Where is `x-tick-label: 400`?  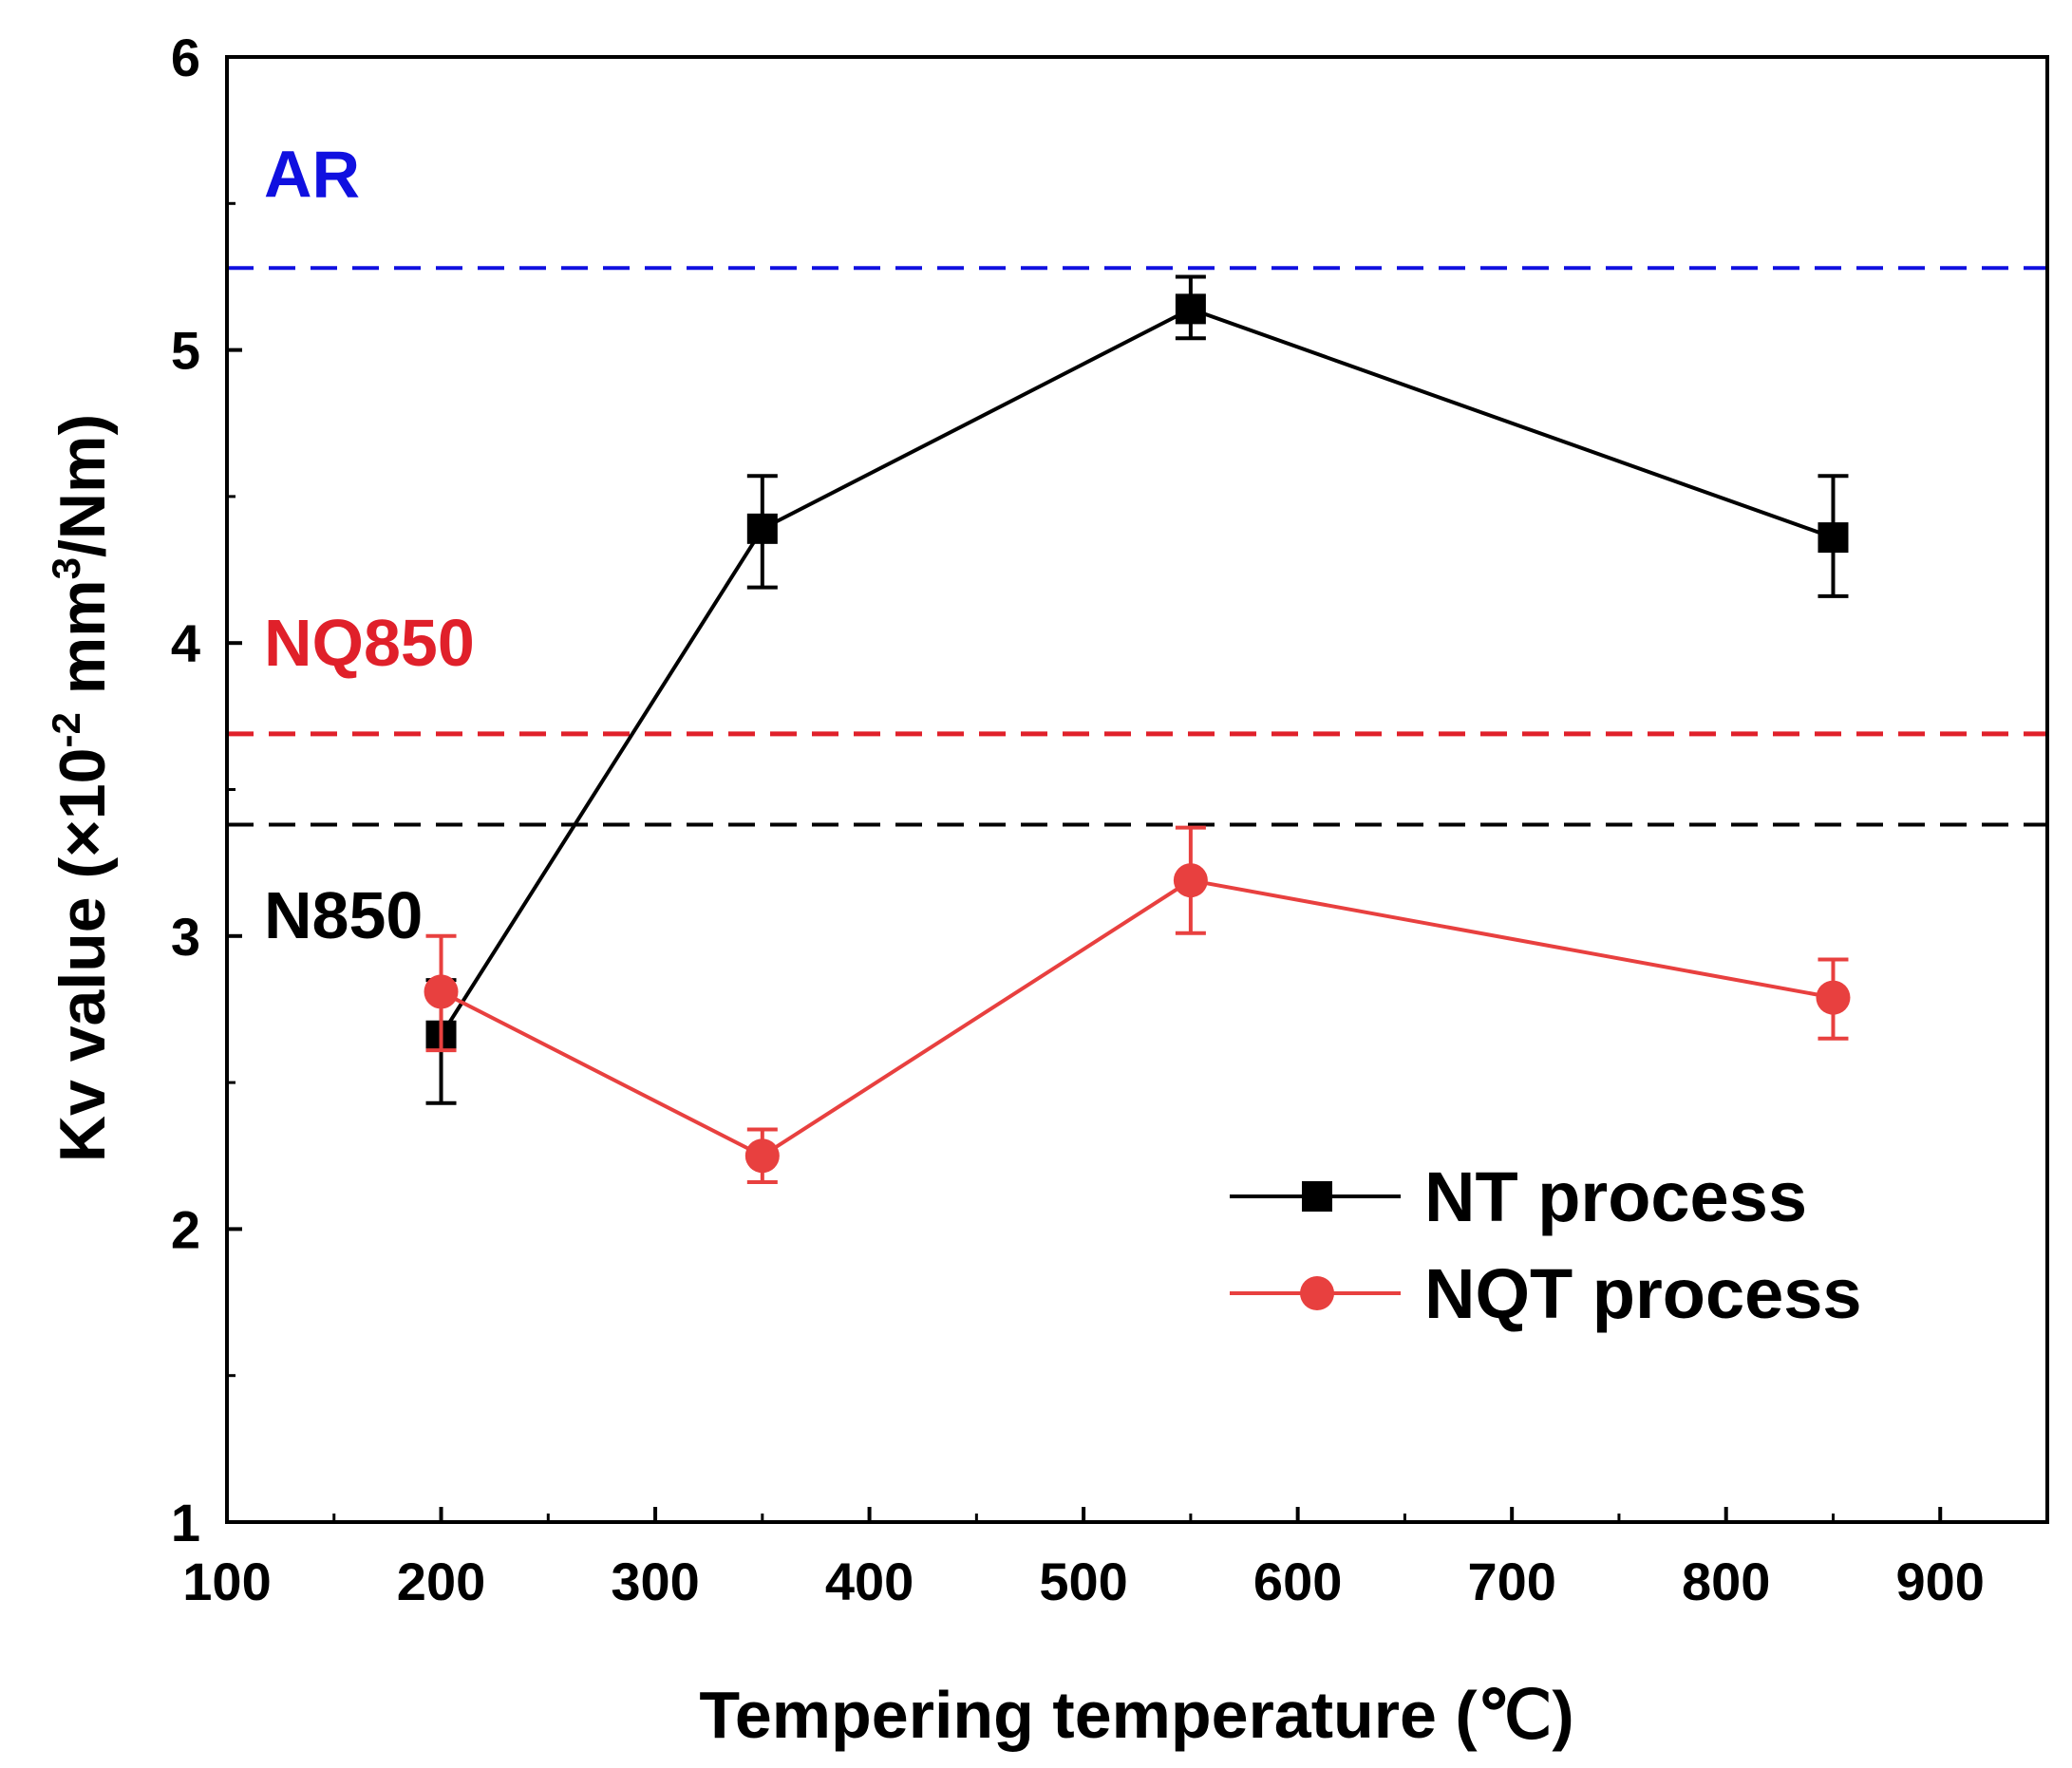 x-tick-label: 400 is located at coordinates (869, 1581).